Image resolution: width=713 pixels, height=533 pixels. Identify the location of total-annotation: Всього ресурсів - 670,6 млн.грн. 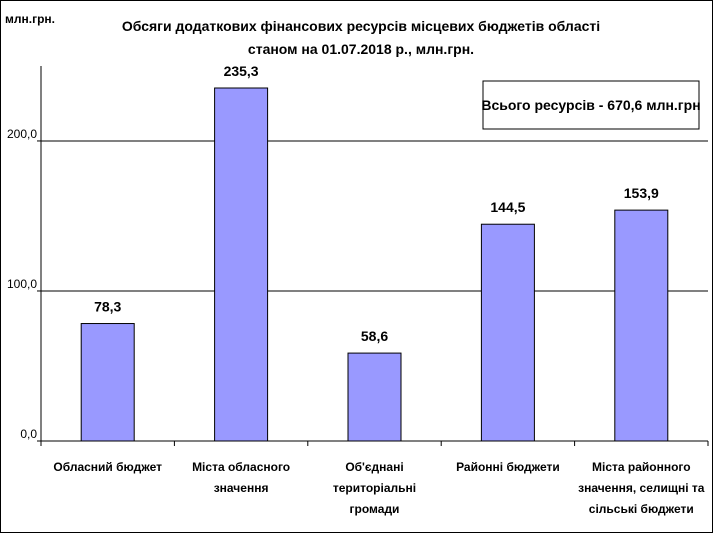
(591, 105).